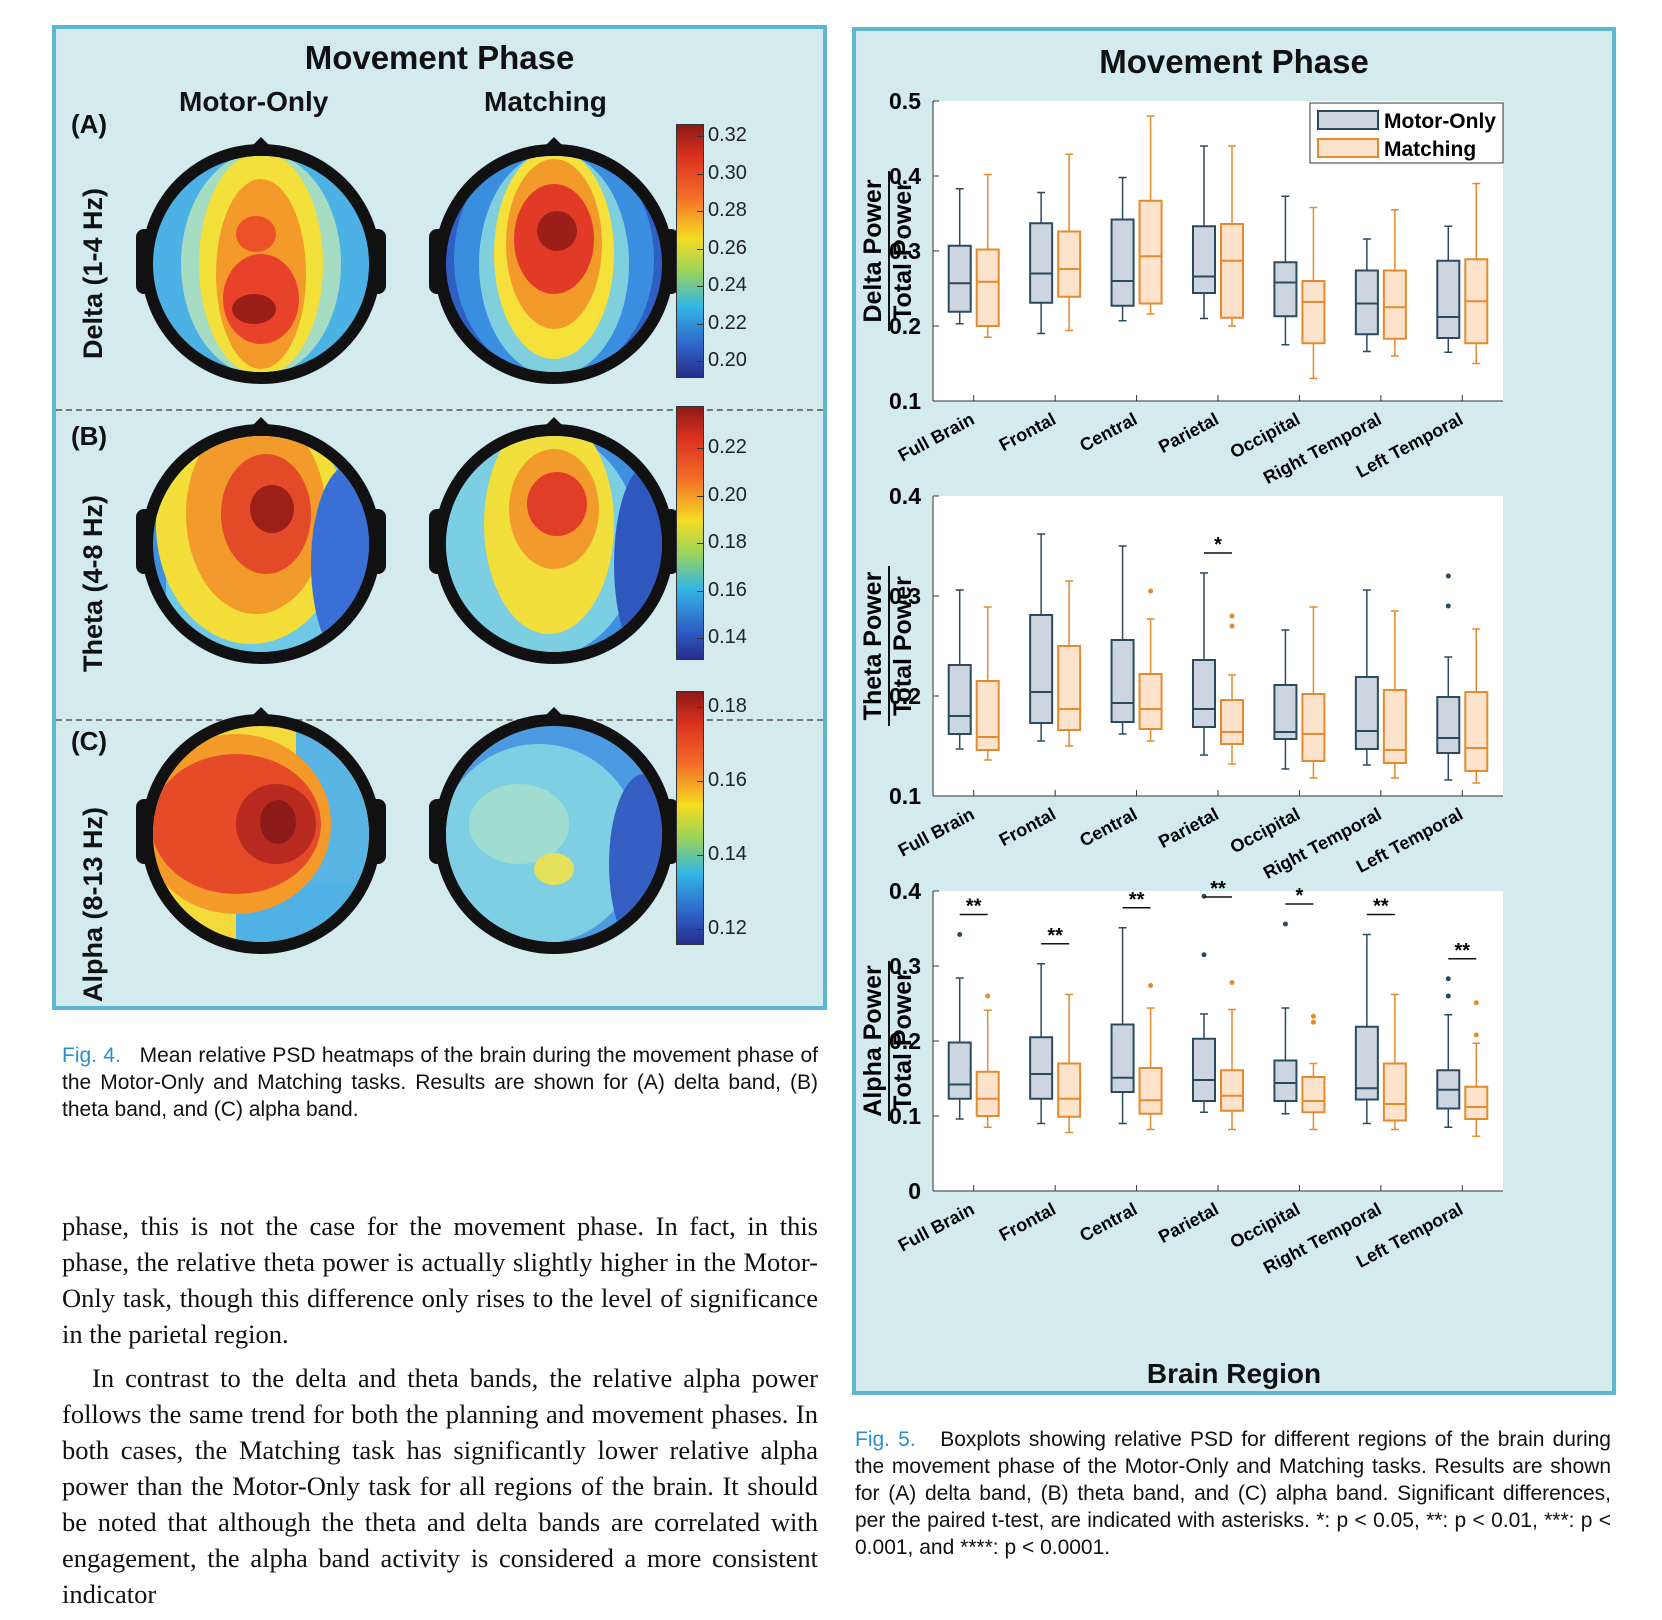 The image size is (1662, 1620). I want to click on y-axis-label-numerator: Alpha Power, so click(873, 1041).